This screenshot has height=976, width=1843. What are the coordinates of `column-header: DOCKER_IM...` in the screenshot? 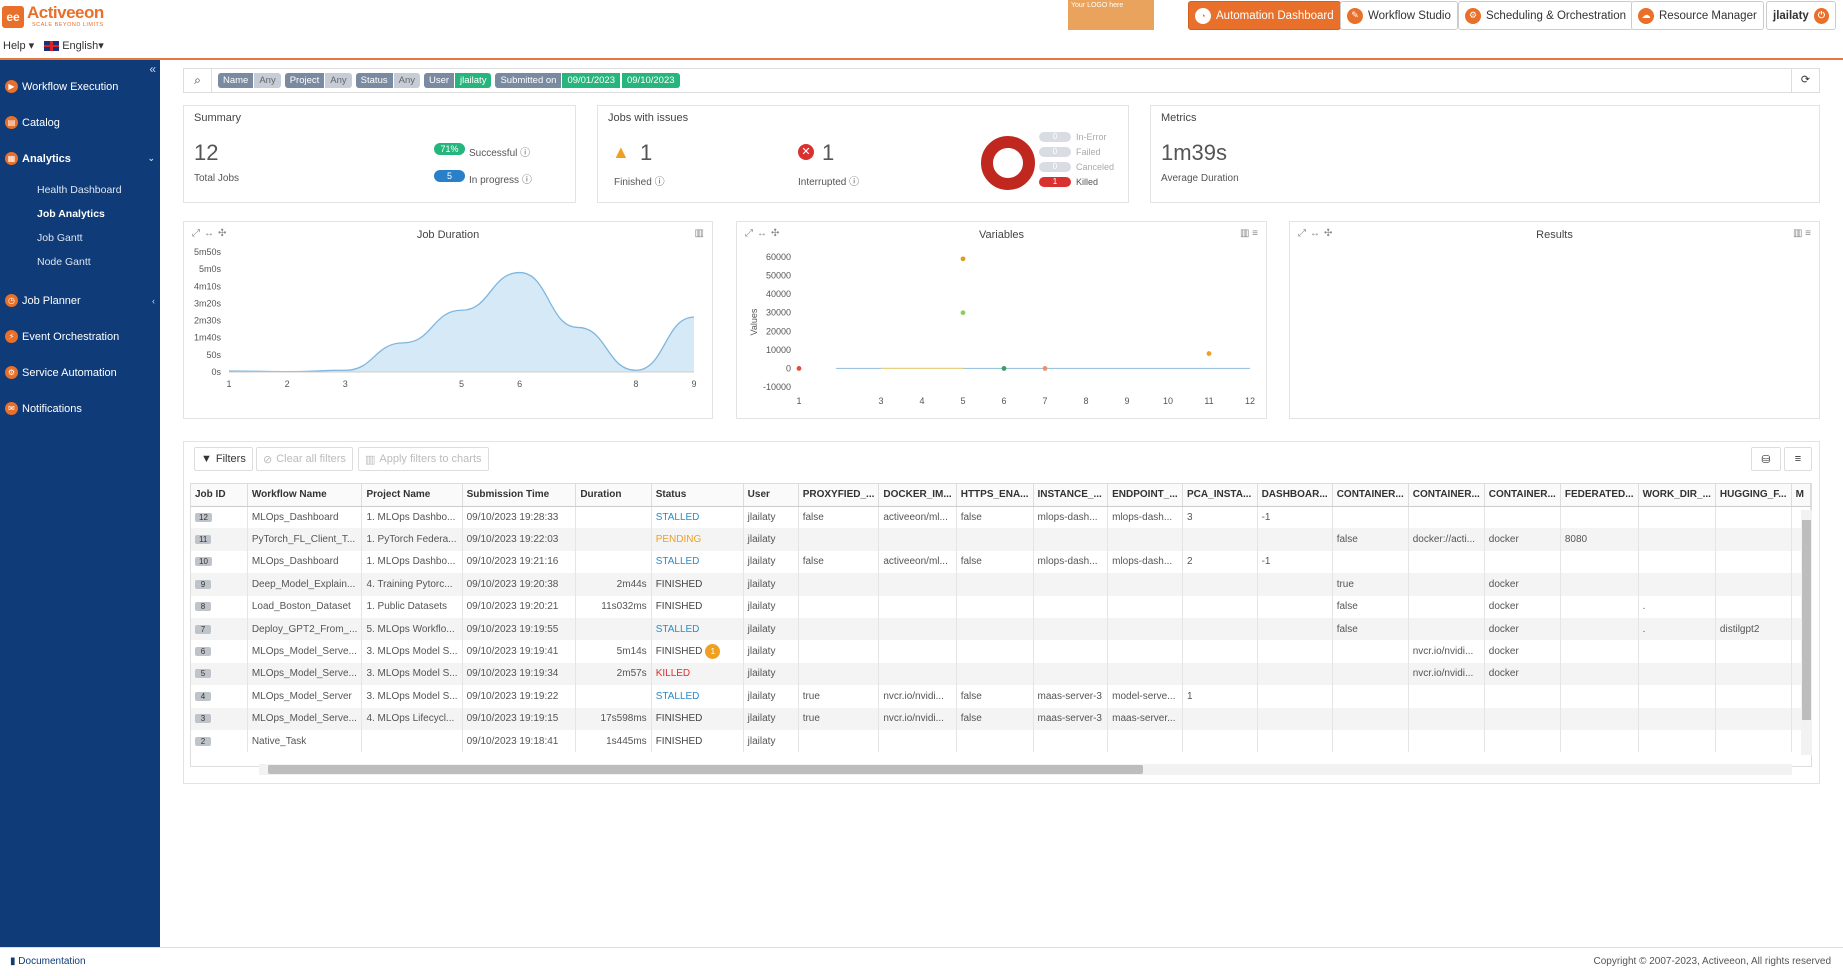 It's located at (917, 495).